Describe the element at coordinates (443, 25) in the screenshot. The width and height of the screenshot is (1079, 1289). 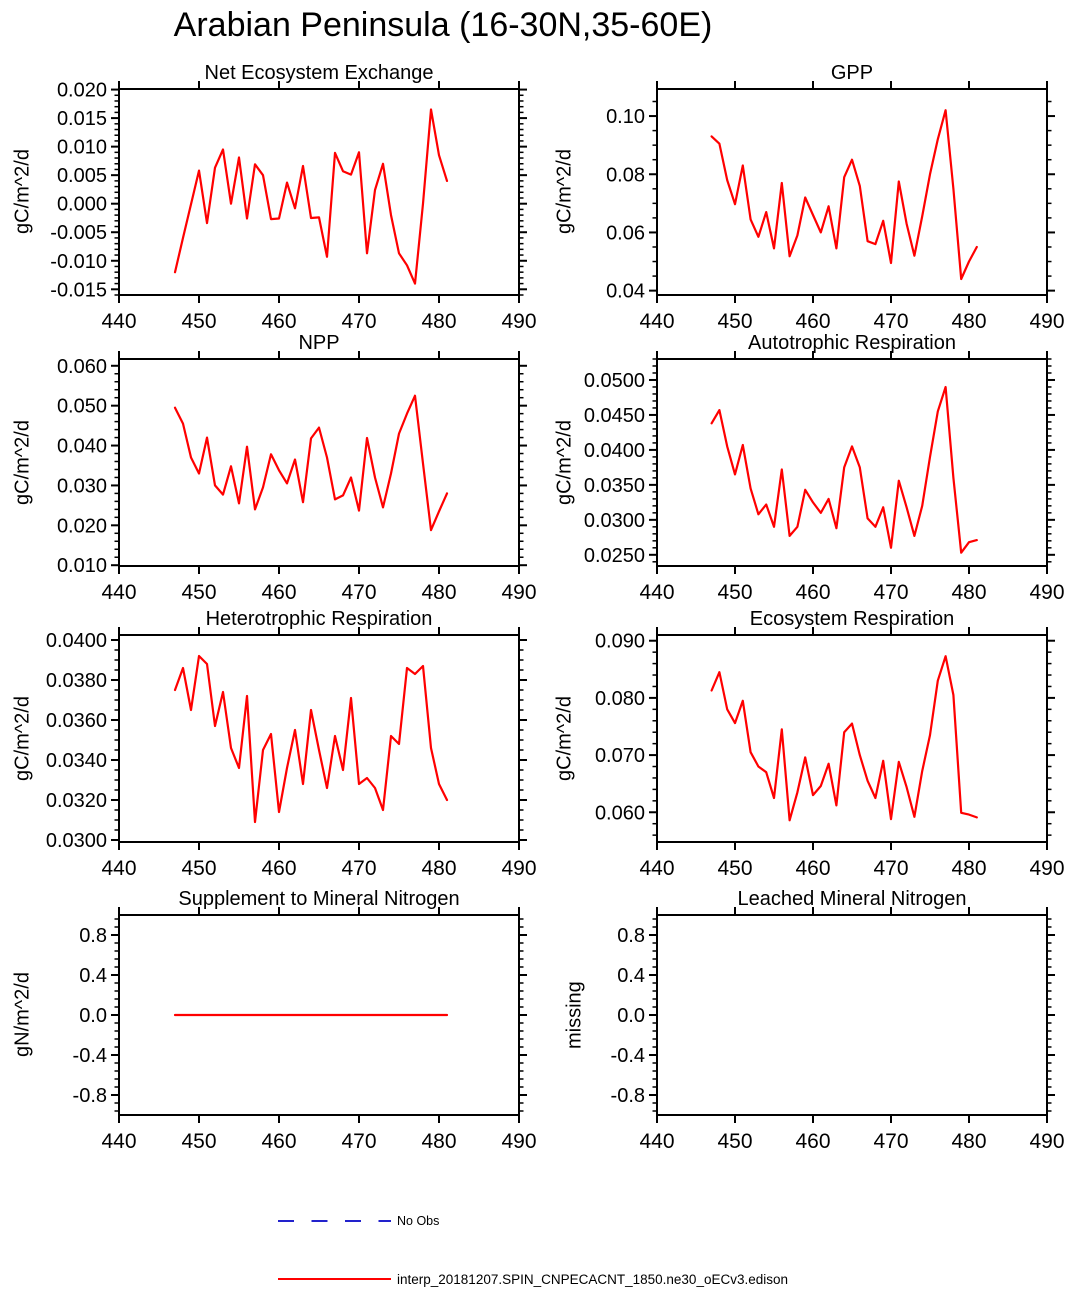
I see `page-title: Arabian Peninsula (16-30N,35-60E)` at that location.